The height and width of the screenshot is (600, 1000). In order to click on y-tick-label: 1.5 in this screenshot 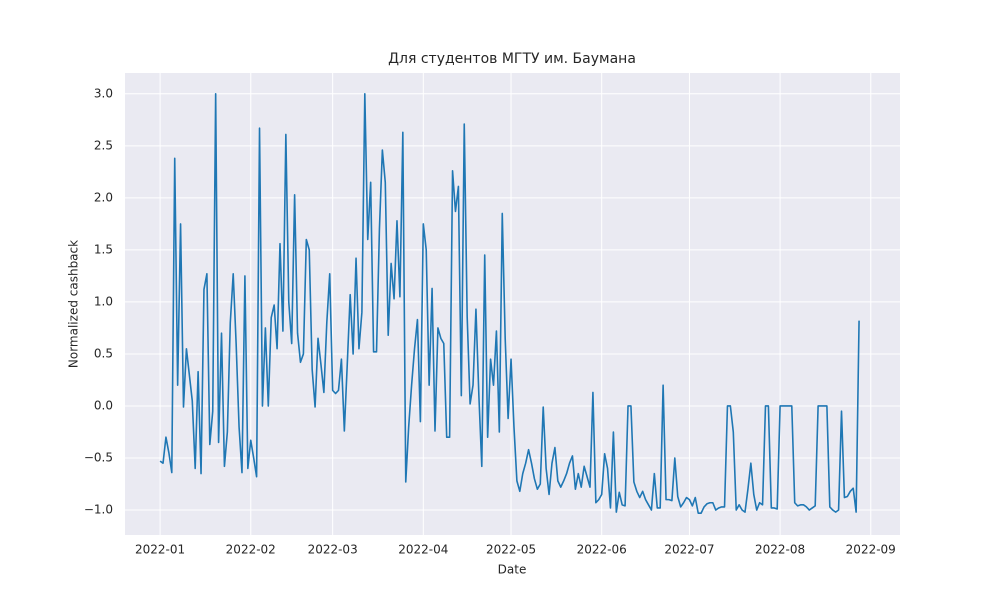, I will do `click(103, 249)`.